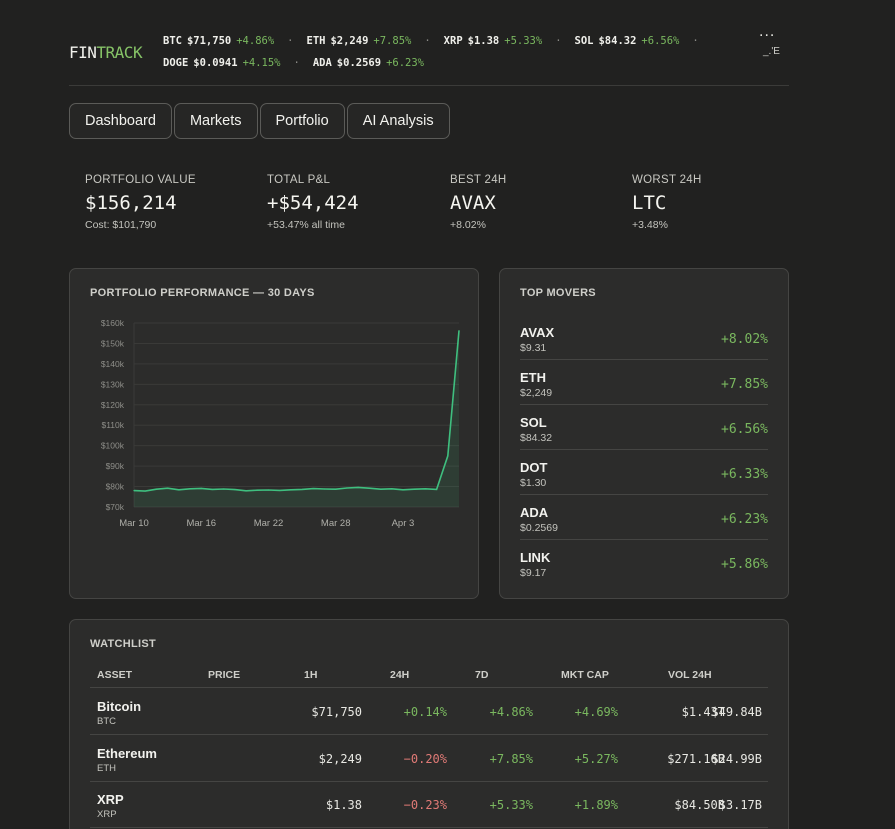  Describe the element at coordinates (306, 225) in the screenshot. I see `stat-sub: +53.47% all time` at that location.